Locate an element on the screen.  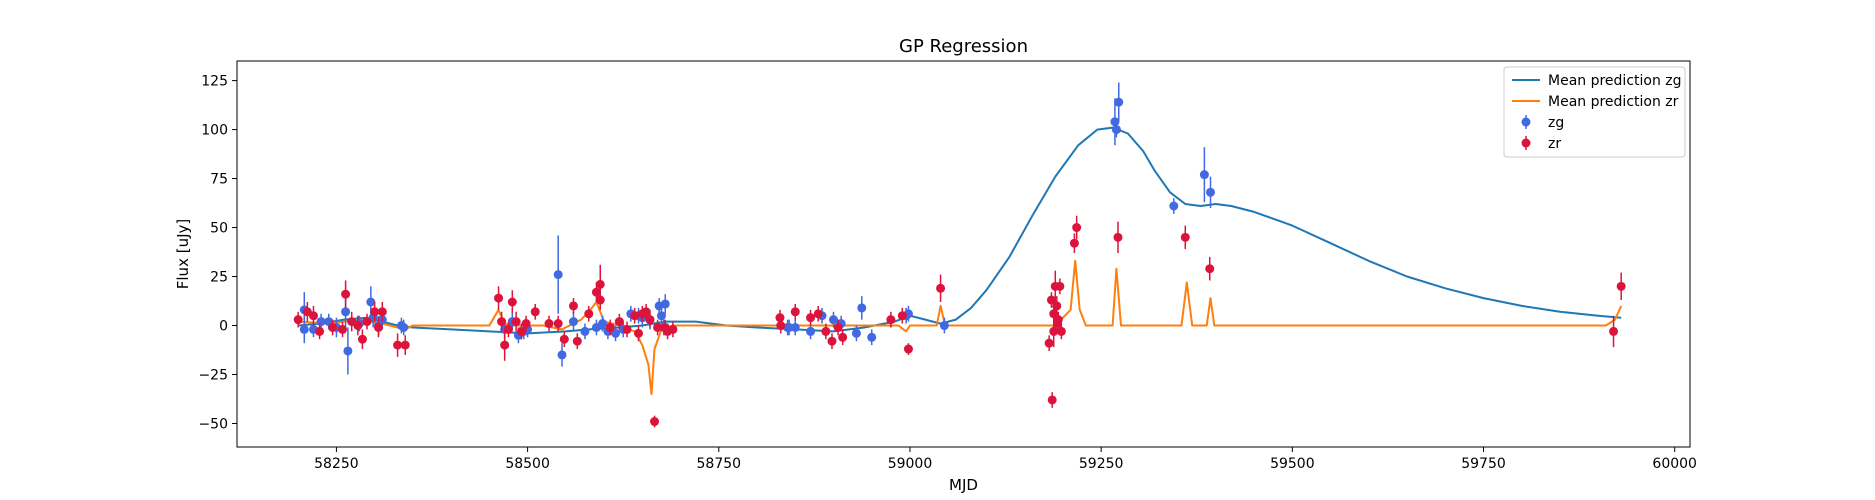
y-tick-label: 125 is located at coordinates (214, 82).